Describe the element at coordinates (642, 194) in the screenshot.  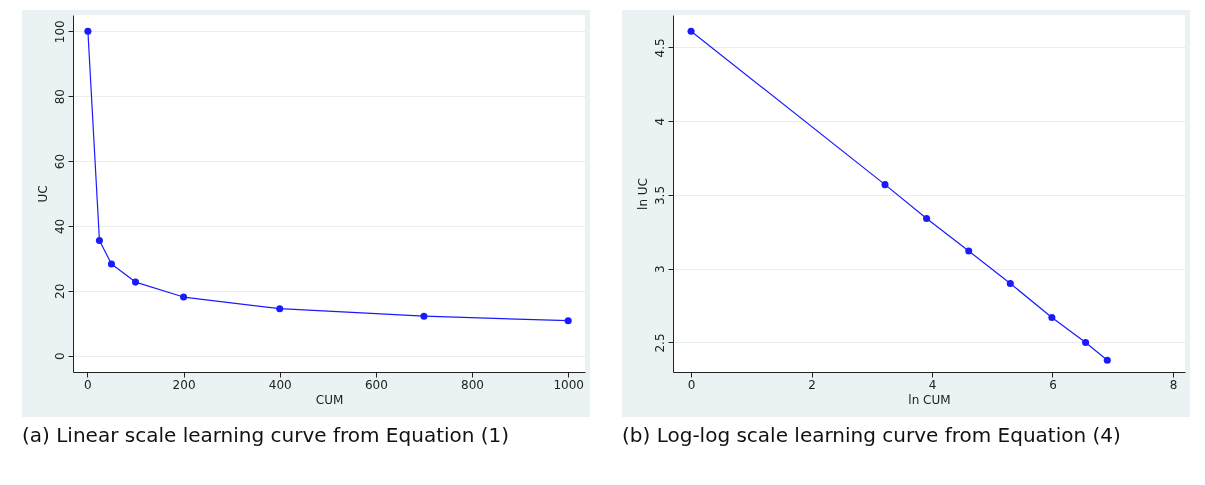
I see `y-axis-title: ln UC` at that location.